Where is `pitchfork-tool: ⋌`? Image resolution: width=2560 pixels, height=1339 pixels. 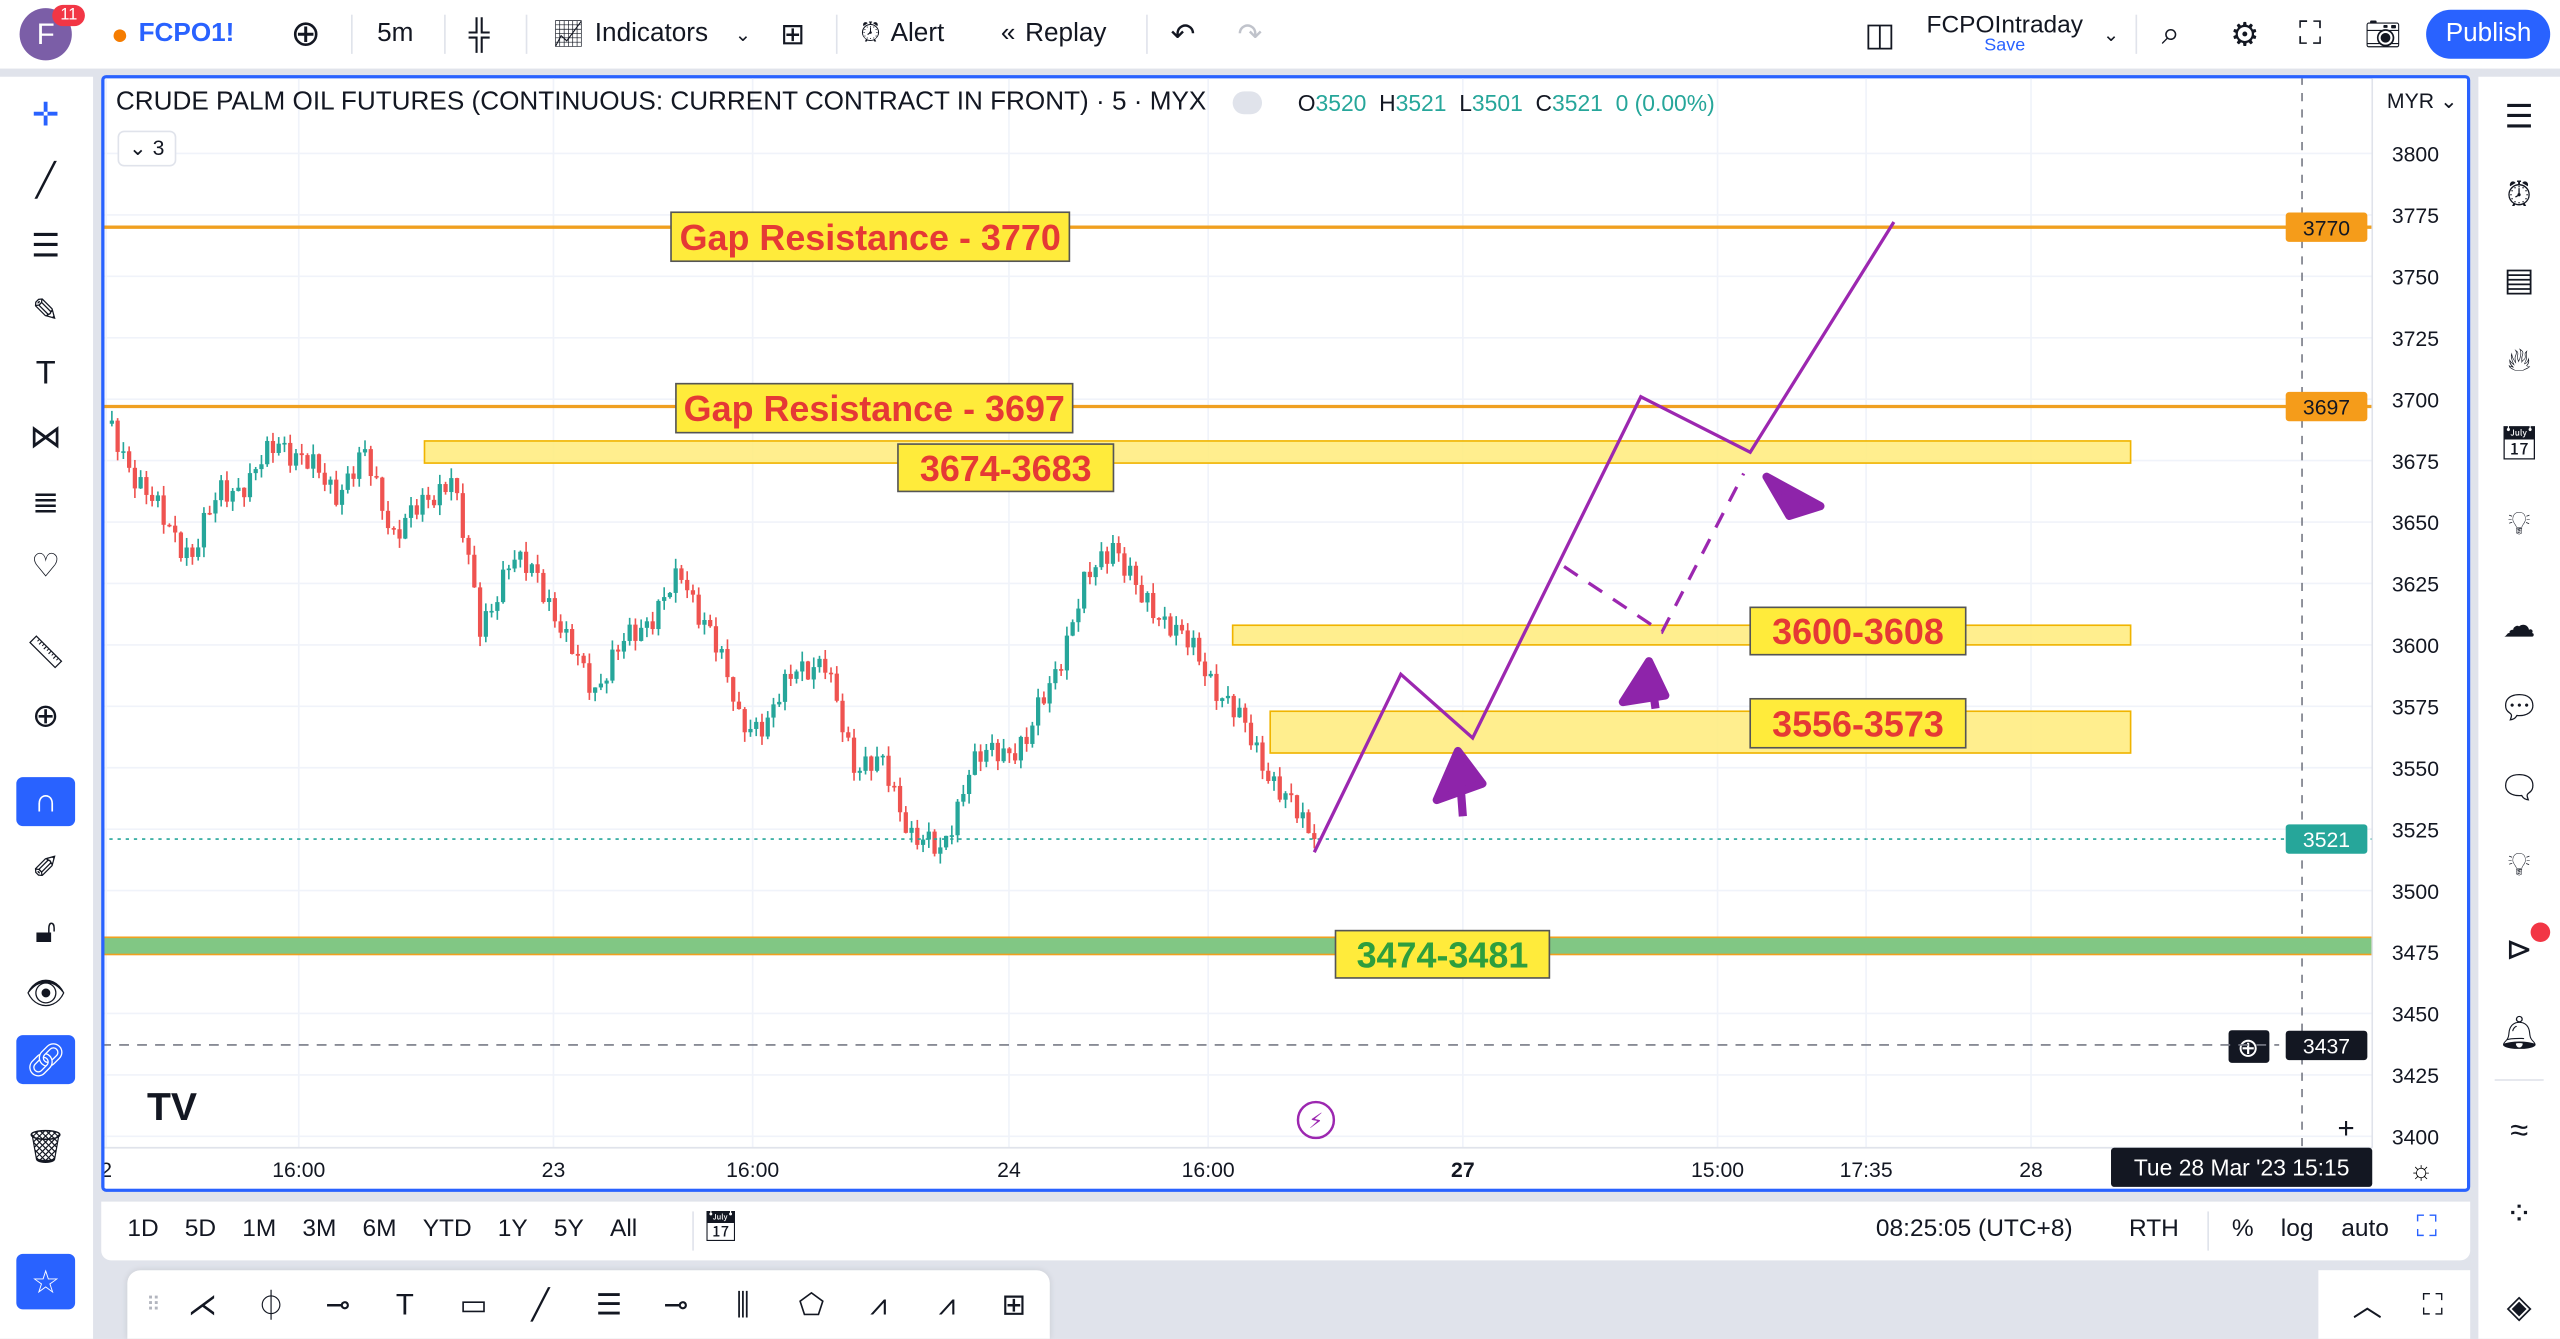
pitchfork-tool: ⋌ is located at coordinates (203, 1304).